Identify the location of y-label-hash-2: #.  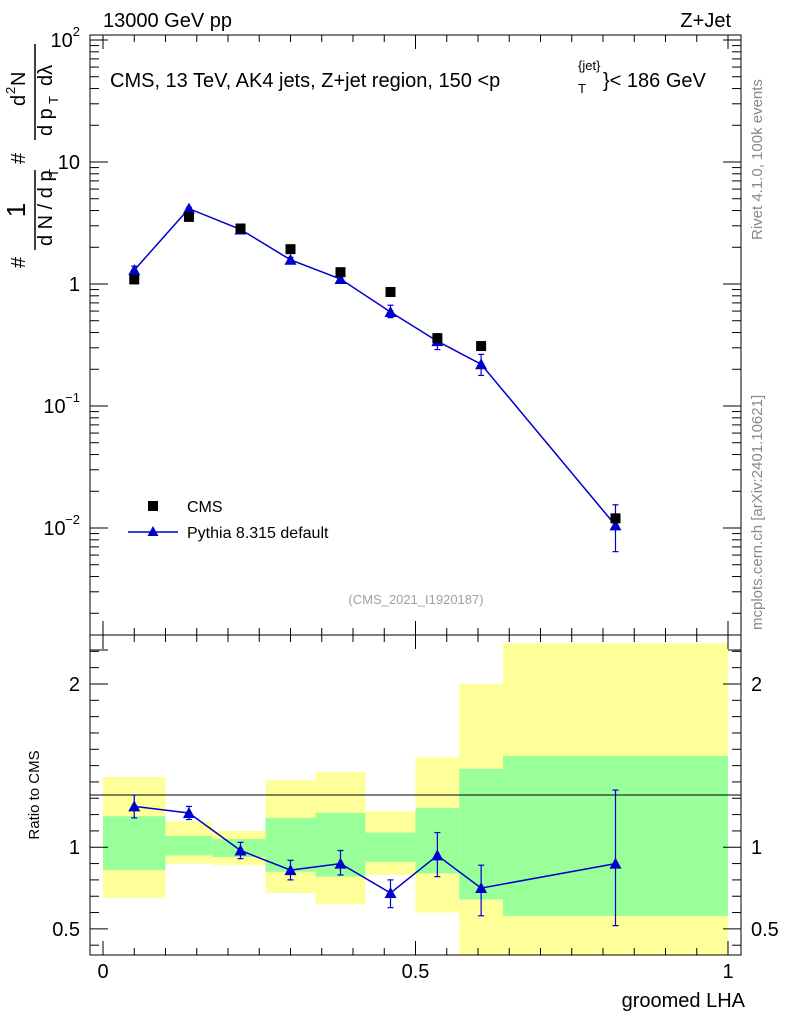
(19, 158).